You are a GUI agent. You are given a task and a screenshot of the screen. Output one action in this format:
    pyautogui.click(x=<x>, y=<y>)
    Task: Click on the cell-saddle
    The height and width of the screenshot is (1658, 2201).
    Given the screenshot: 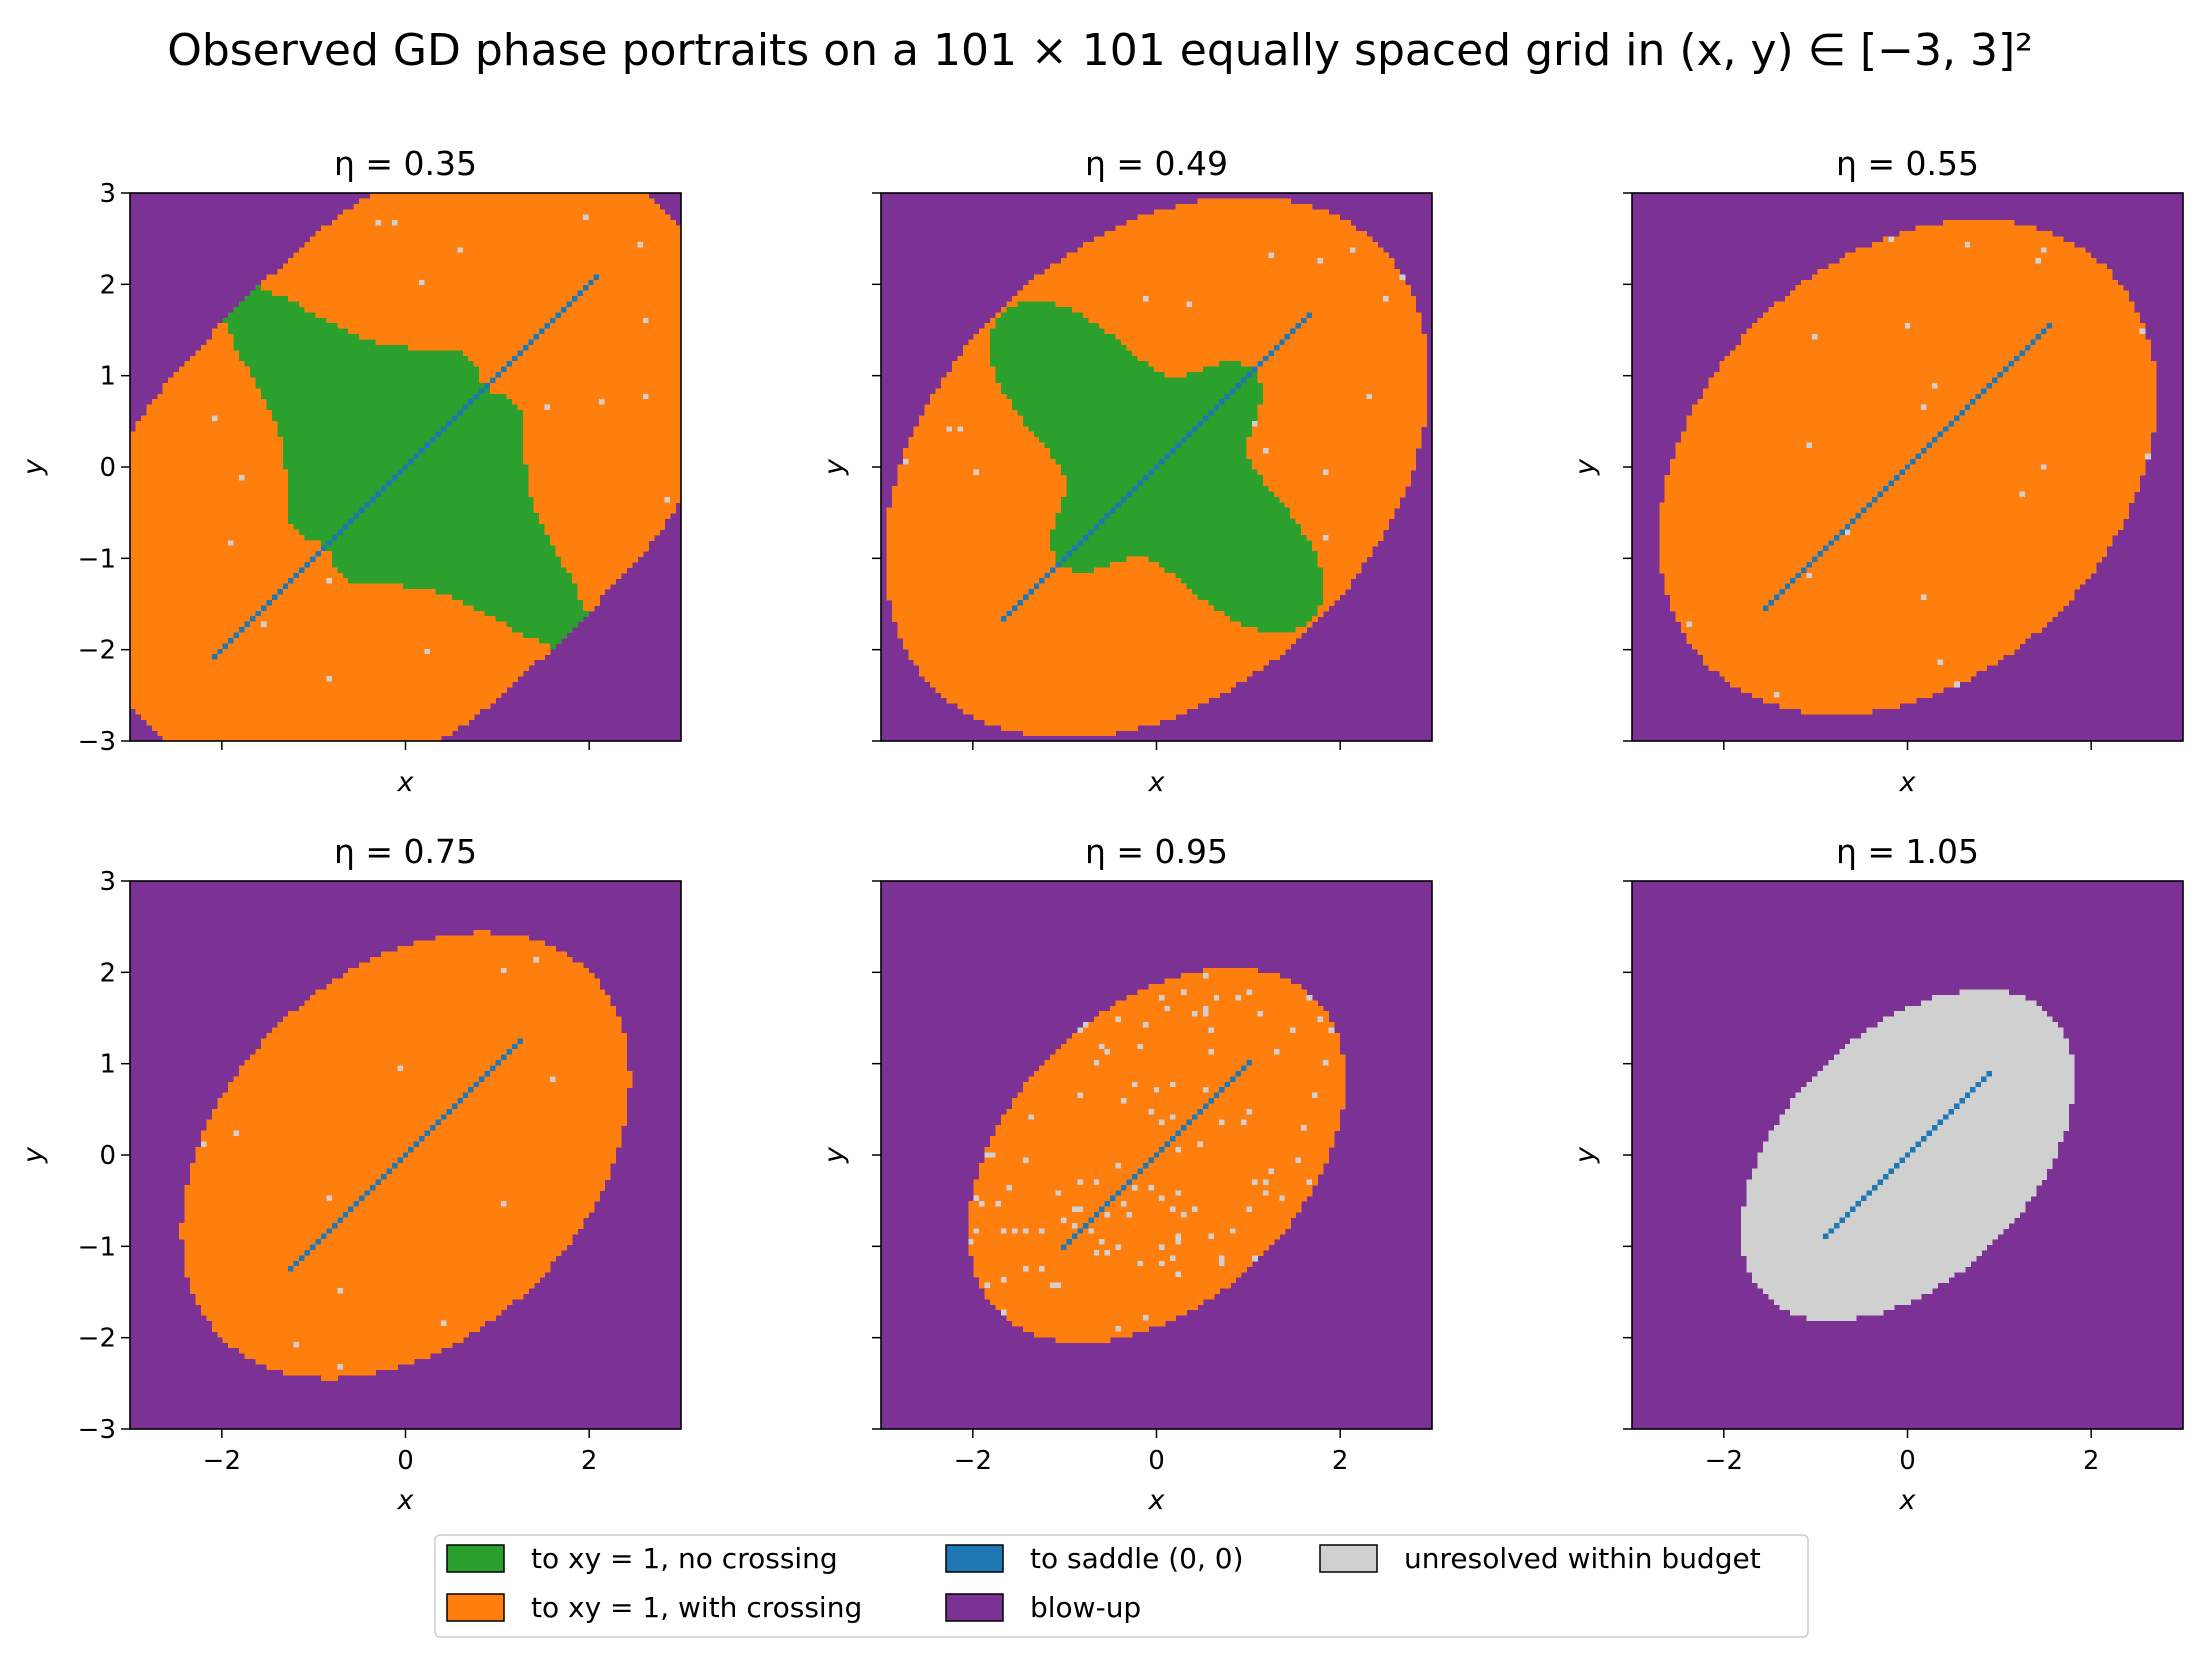 What is the action you would take?
    pyautogui.click(x=504, y=370)
    